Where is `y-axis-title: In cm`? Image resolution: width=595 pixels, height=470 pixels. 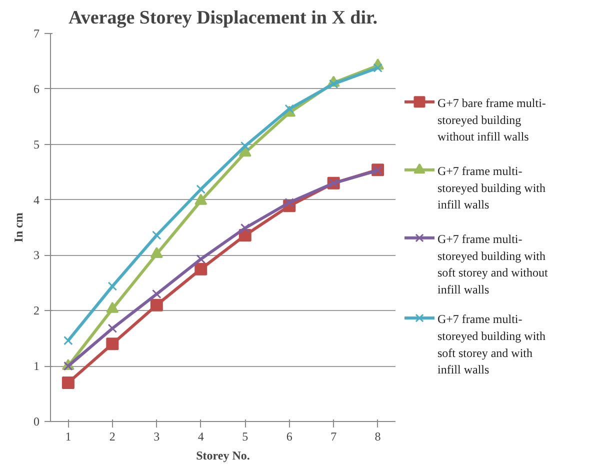 y-axis-title: In cm is located at coordinates (19, 227).